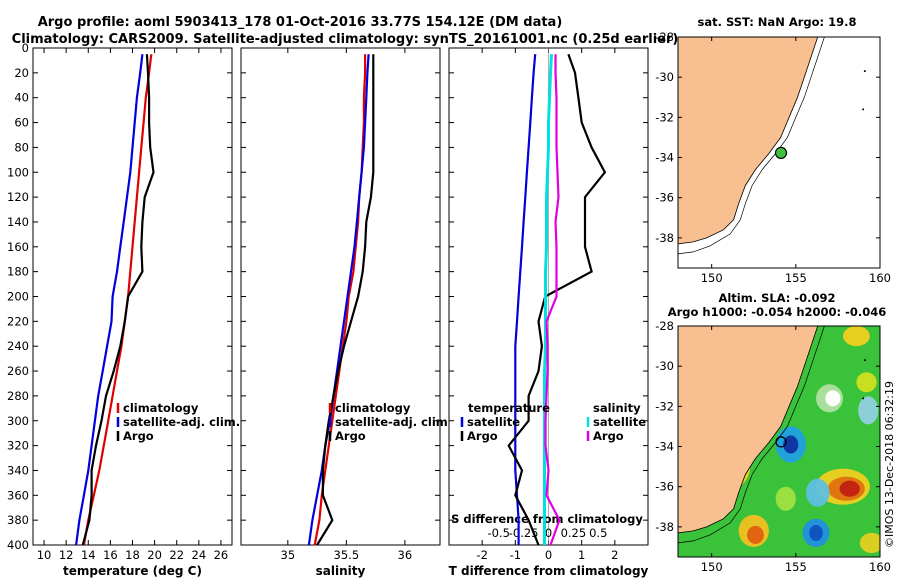 The width and height of the screenshot is (900, 580). I want to click on legend-temp-satellite-label: satellite, so click(493, 422).